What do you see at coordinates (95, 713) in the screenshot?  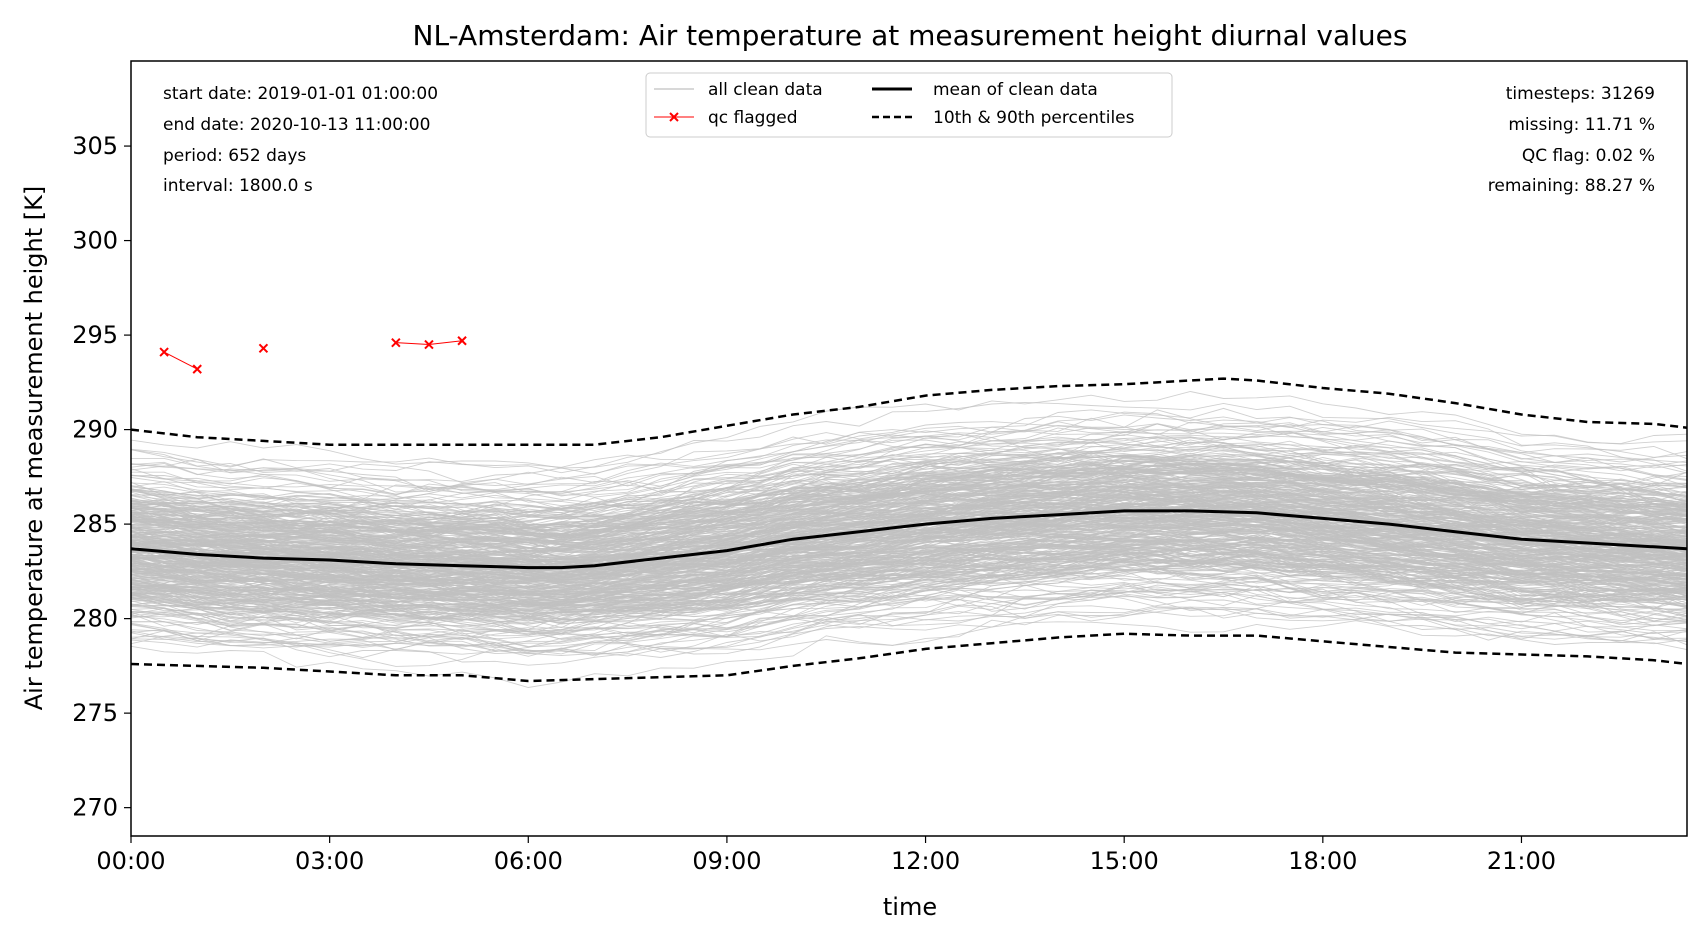 I see `y-tick-label: 275` at bounding box center [95, 713].